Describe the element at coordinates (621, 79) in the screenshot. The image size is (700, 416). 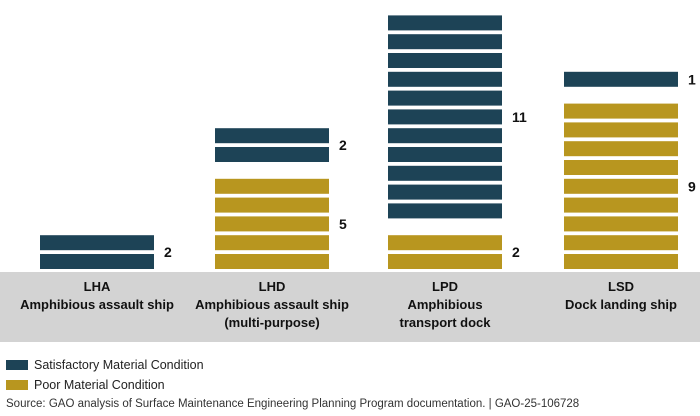
I see `bar-segment-lsd-satisfactory` at that location.